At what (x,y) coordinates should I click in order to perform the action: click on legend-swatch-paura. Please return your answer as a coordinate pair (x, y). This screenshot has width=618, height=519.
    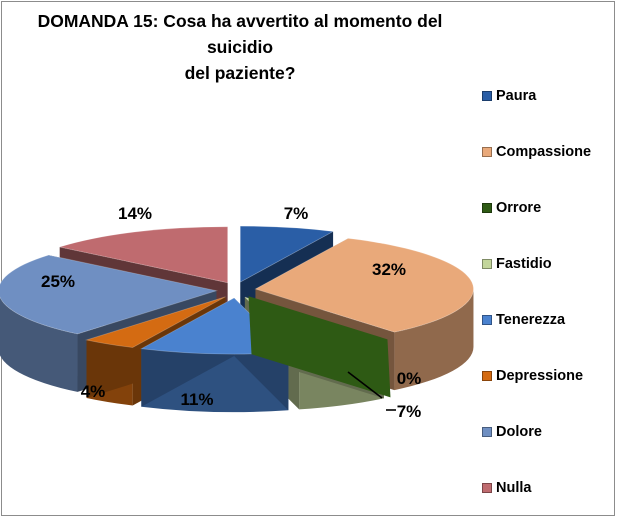
    Looking at the image, I should click on (487, 96).